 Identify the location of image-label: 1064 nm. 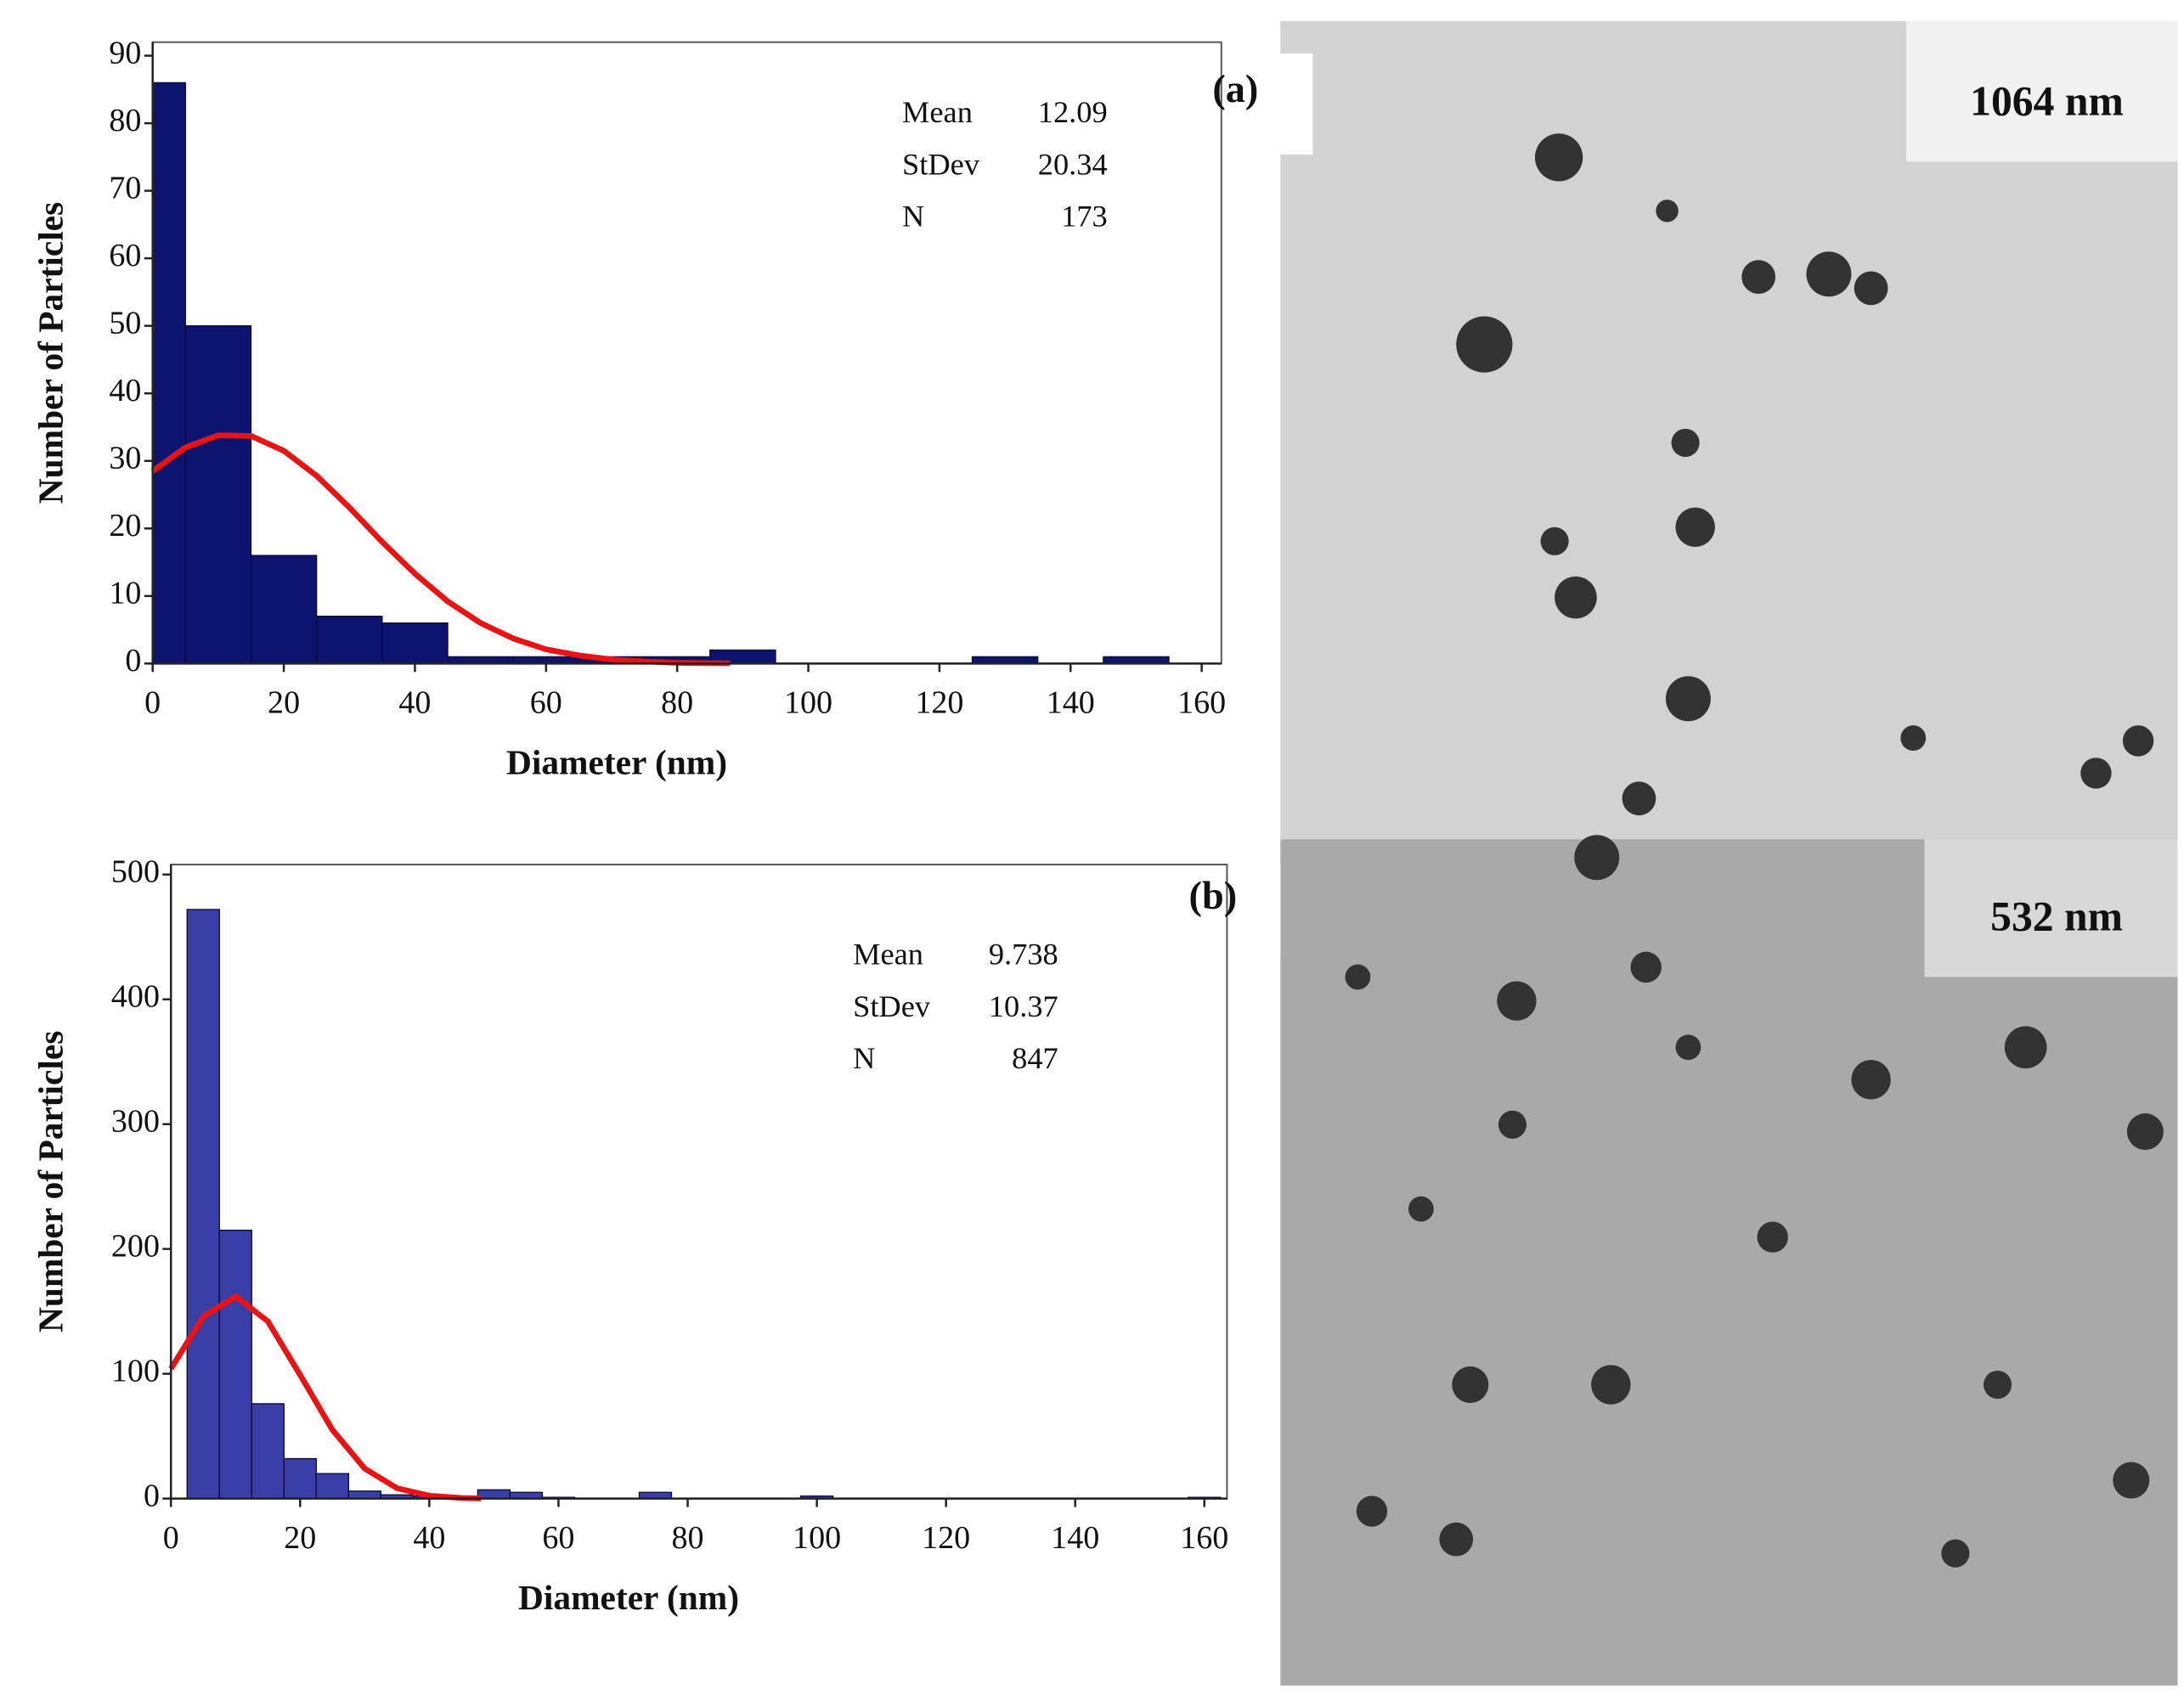
(2047, 101).